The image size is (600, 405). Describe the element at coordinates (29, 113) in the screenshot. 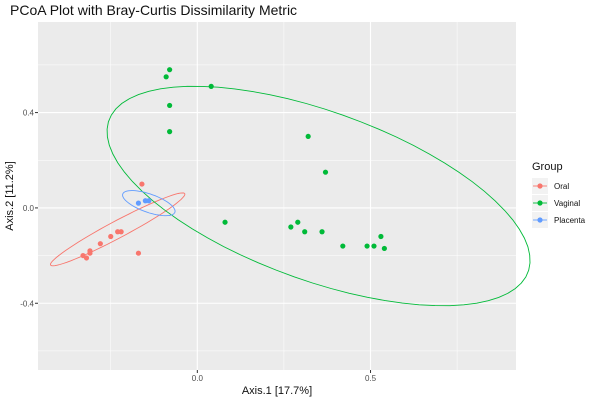

I see `y-tick-label: 0.4` at that location.